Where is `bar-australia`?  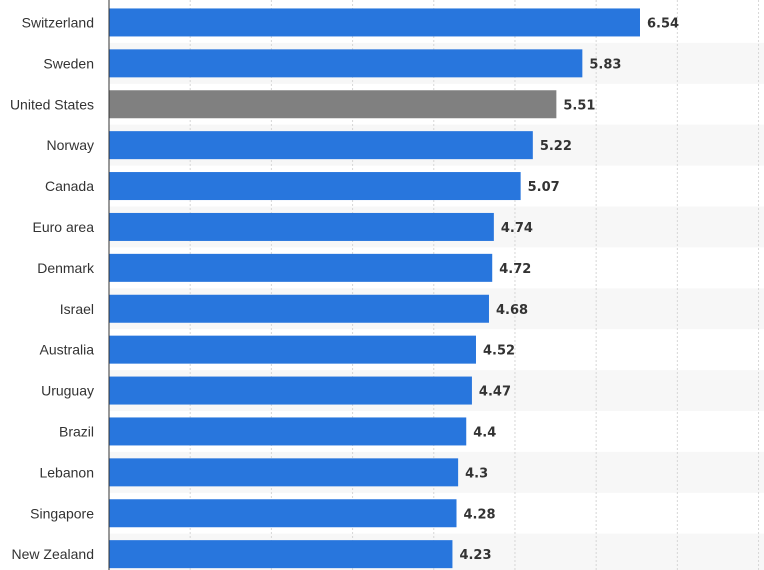
bar-australia is located at coordinates (292, 349).